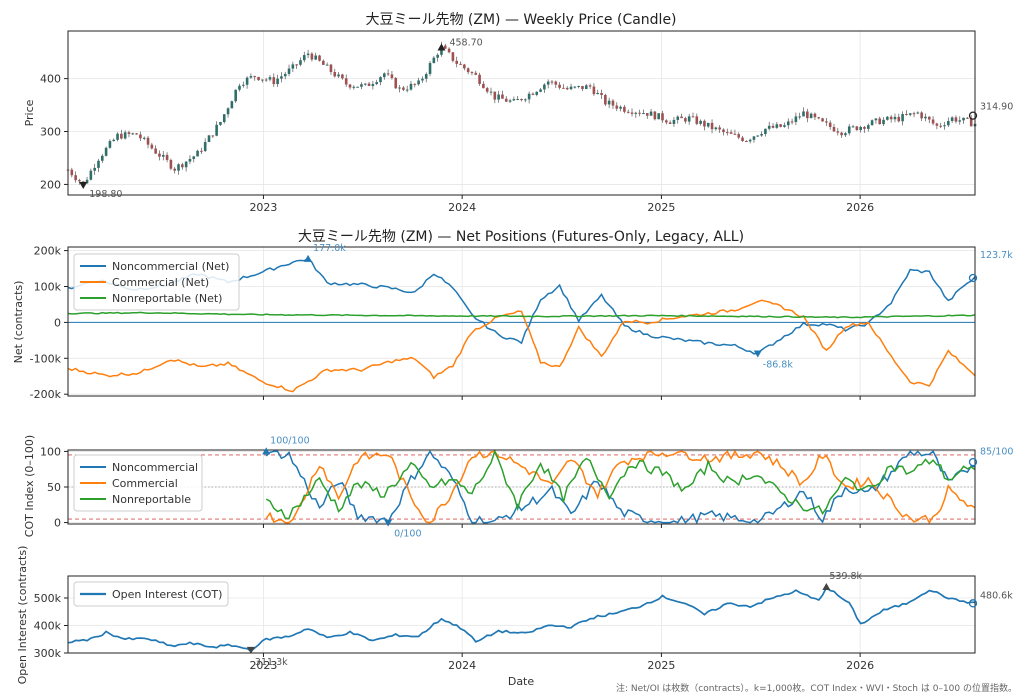  What do you see at coordinates (520, 20) in the screenshot?
I see `price-chart-title: 大豆ミール先物 (ZM) — Weekly Price (Candle)` at bounding box center [520, 20].